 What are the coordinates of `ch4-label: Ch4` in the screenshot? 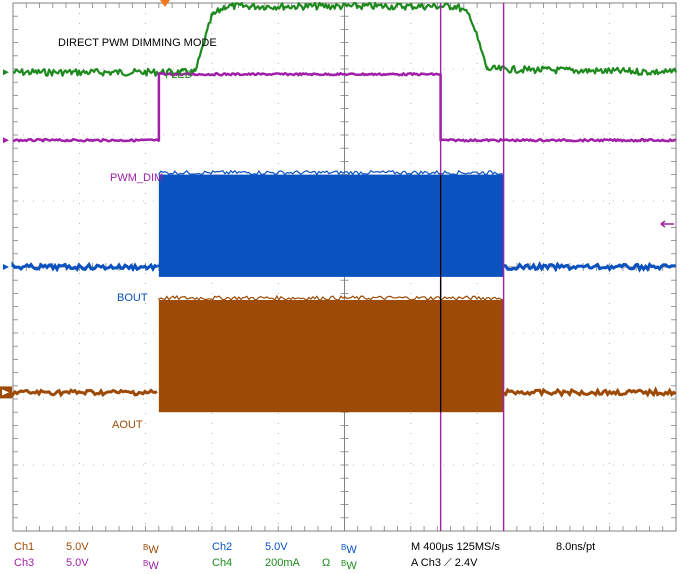 It's located at (222, 563).